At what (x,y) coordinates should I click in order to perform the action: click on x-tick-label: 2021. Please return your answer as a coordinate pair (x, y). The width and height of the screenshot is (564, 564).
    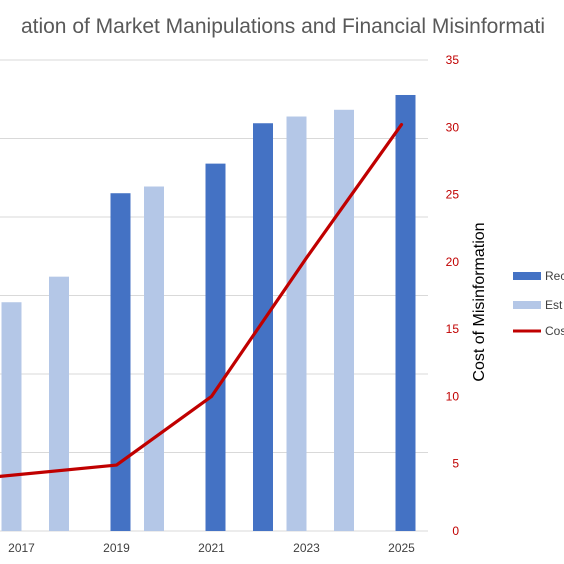
    Looking at the image, I should click on (211, 548).